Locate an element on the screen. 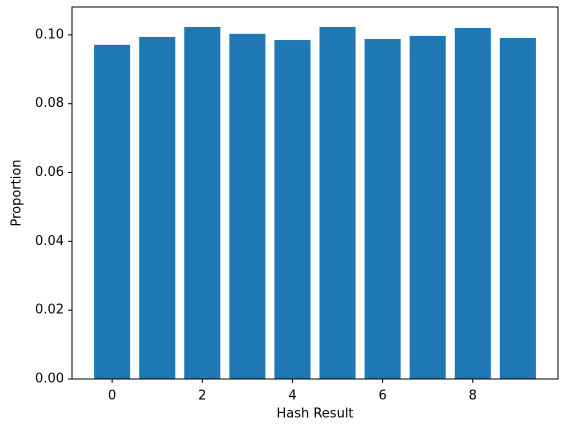 The width and height of the screenshot is (576, 432). y-tick-label: 0.02 is located at coordinates (49, 310).